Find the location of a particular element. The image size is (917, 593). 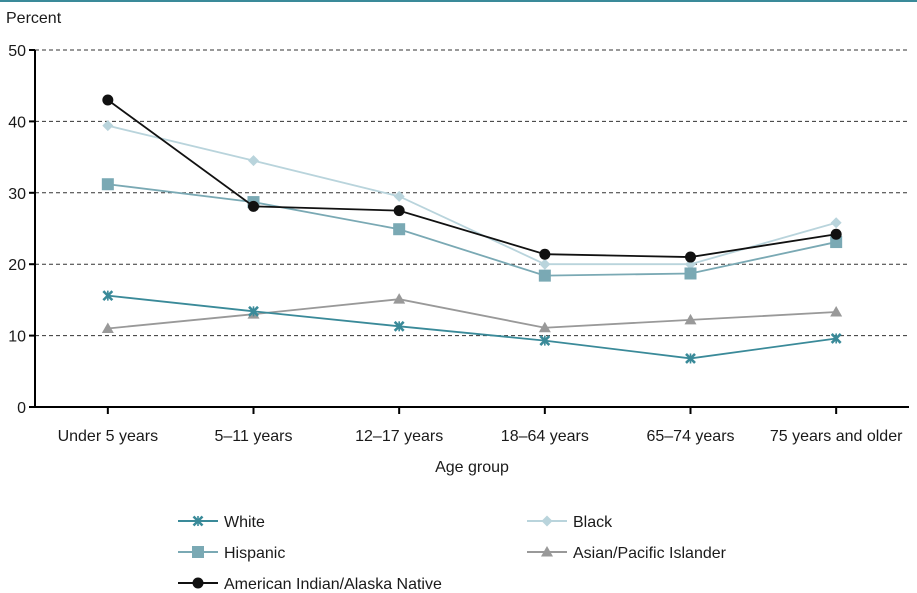

series-white is located at coordinates (472, 327).